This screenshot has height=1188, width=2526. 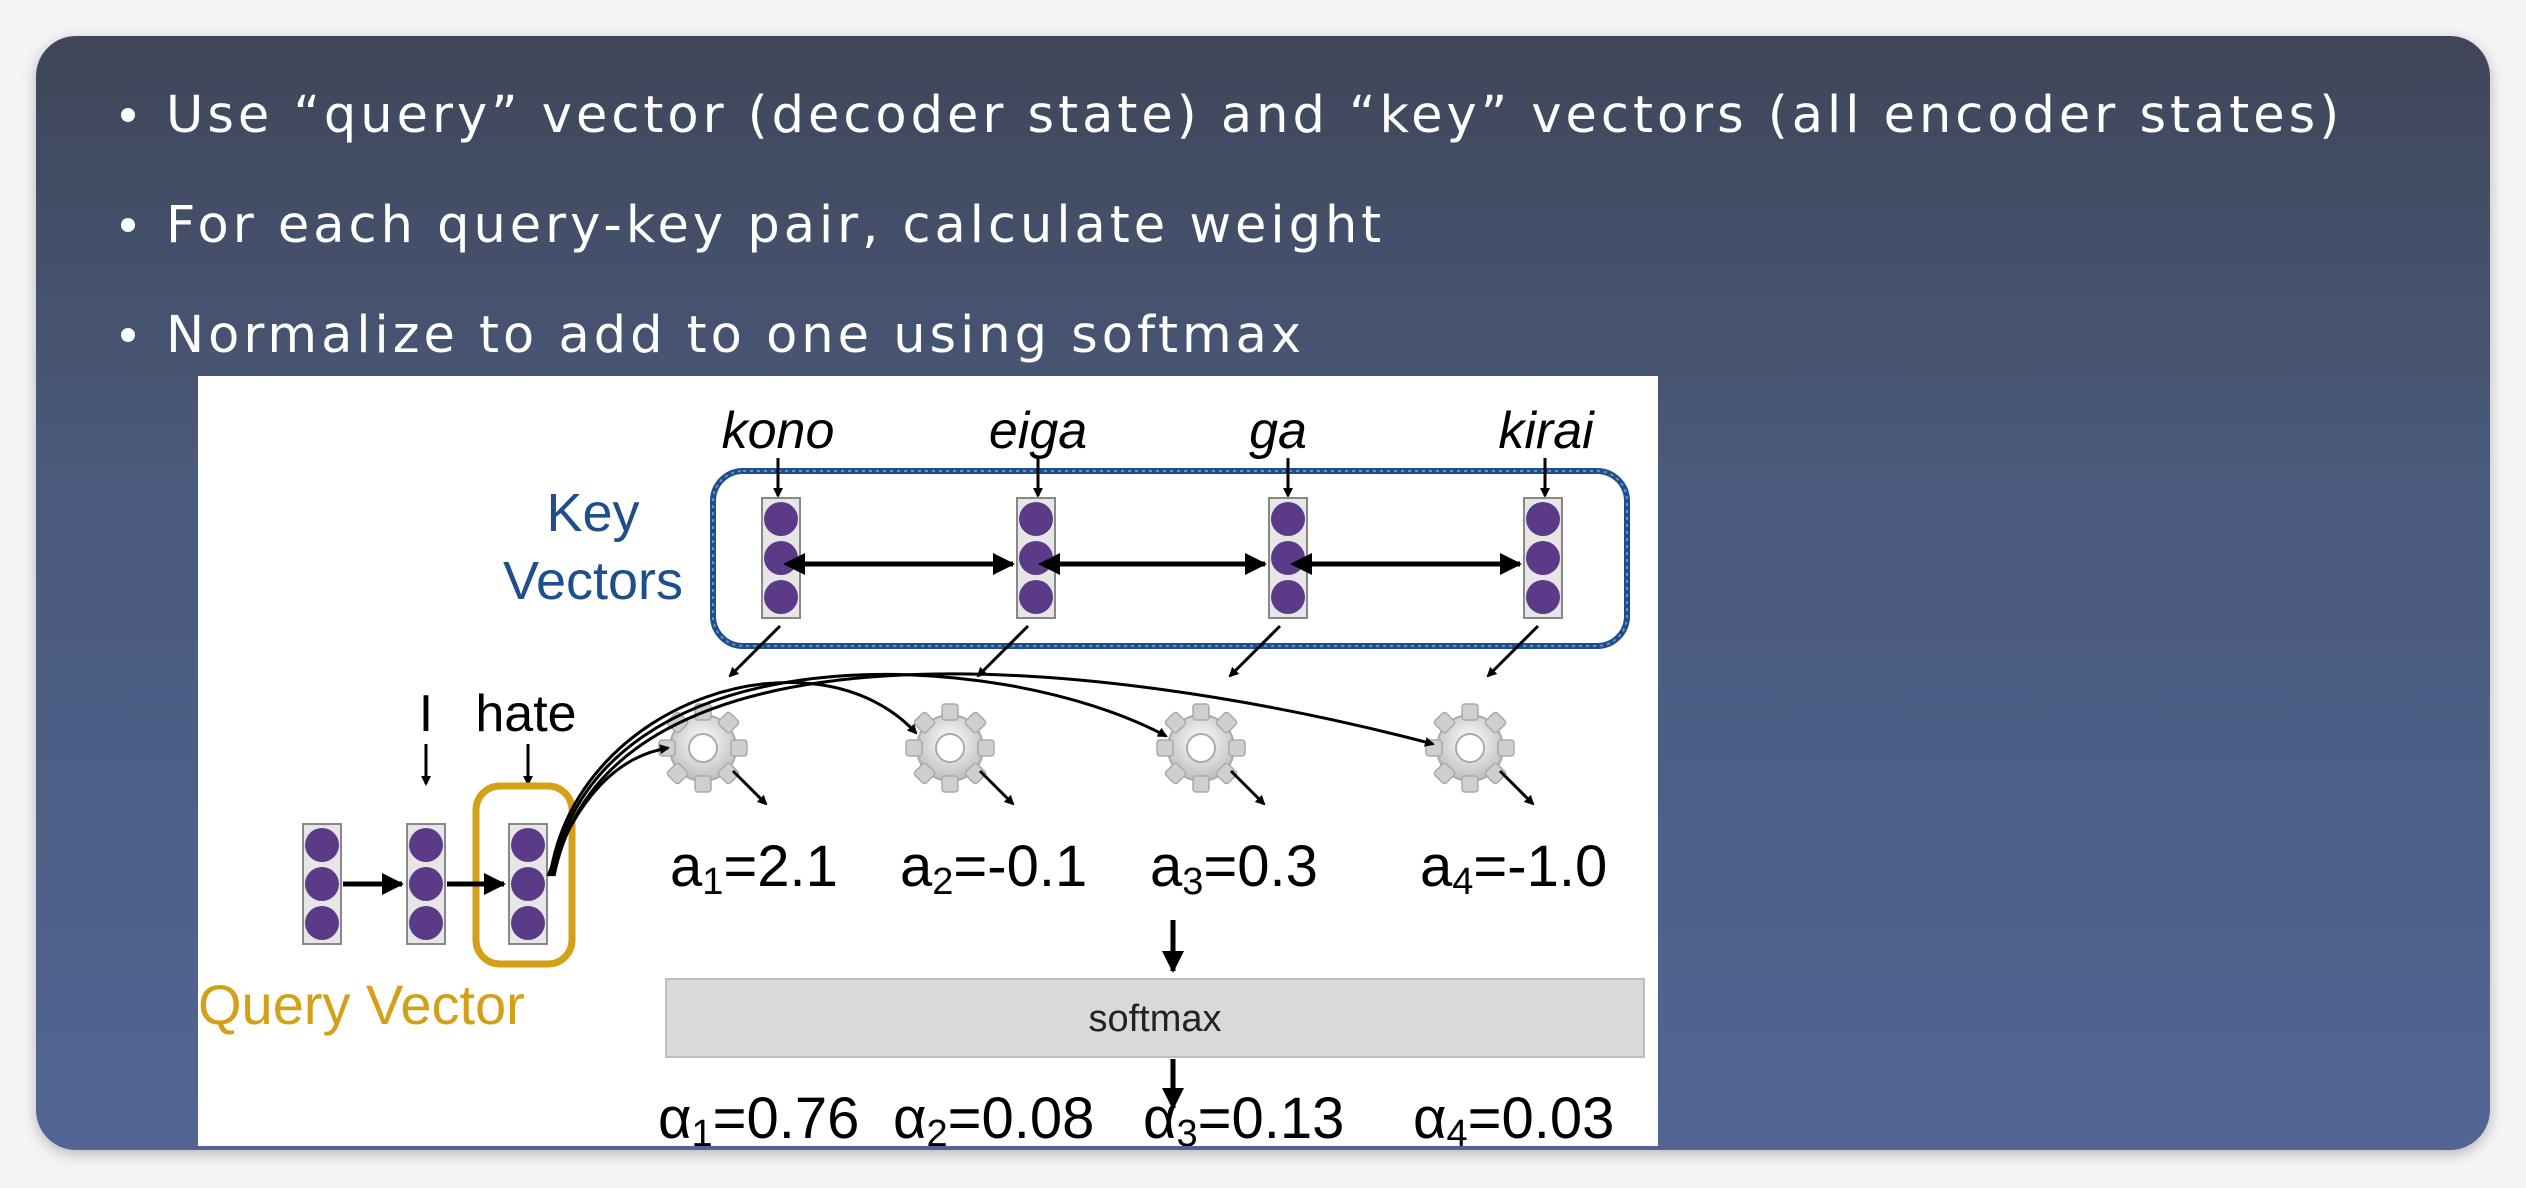 What do you see at coordinates (592, 513) in the screenshot?
I see `key-vectors-label-line1: Key` at bounding box center [592, 513].